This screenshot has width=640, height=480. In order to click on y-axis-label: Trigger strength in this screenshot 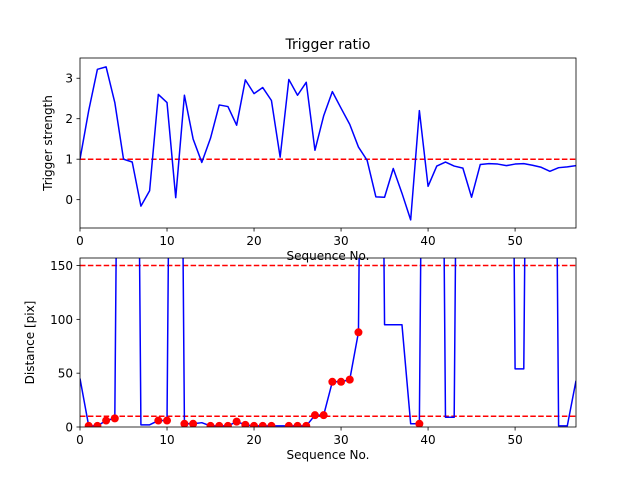, I will do `click(48, 143)`.